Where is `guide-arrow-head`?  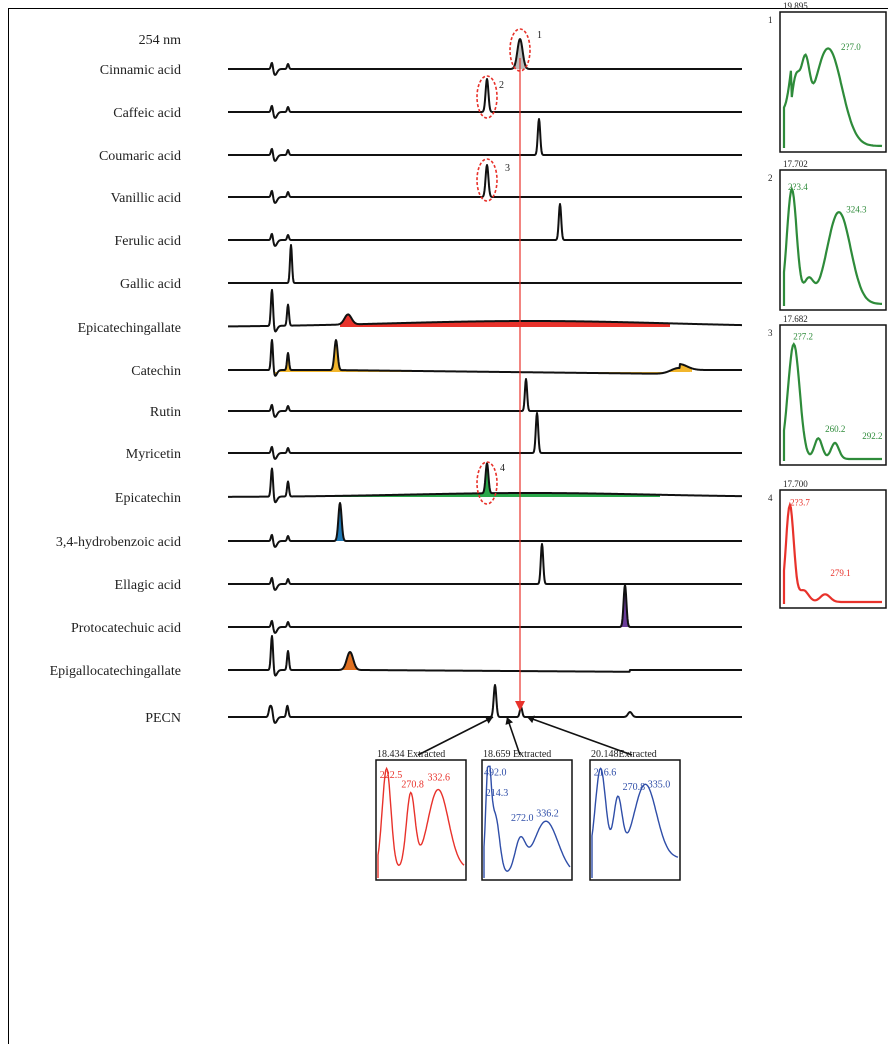
guide-arrow-head is located at coordinates (520, 706).